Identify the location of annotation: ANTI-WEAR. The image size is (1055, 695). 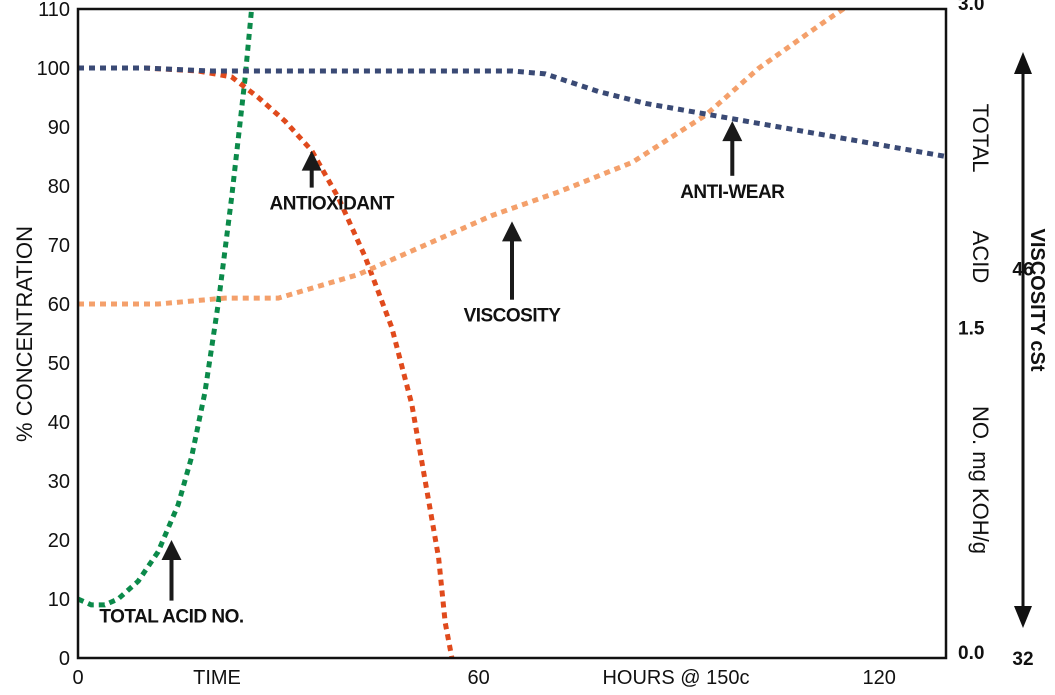
(733, 162).